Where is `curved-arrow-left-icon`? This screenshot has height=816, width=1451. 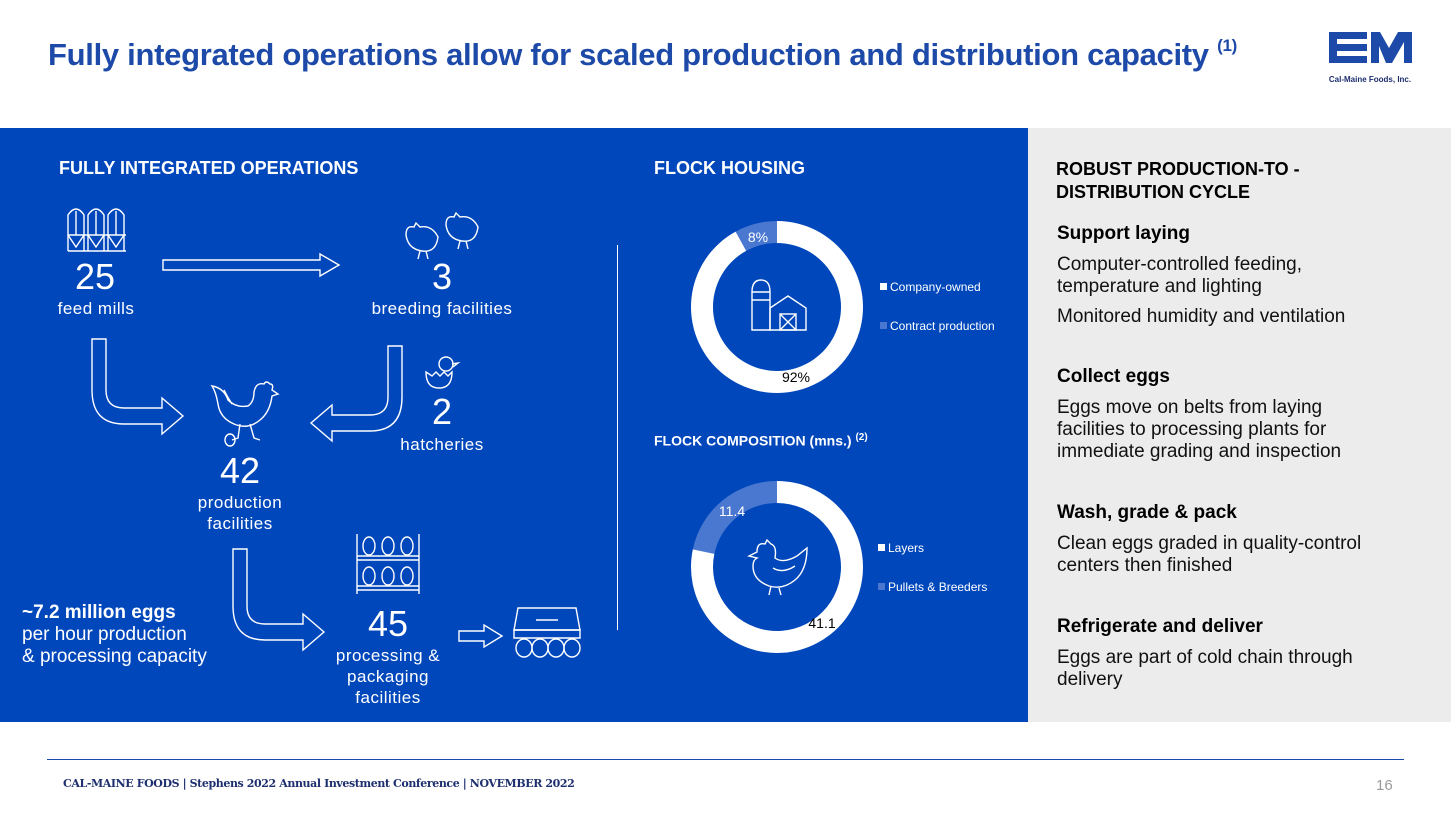
curved-arrow-left-icon is located at coordinates (356, 394).